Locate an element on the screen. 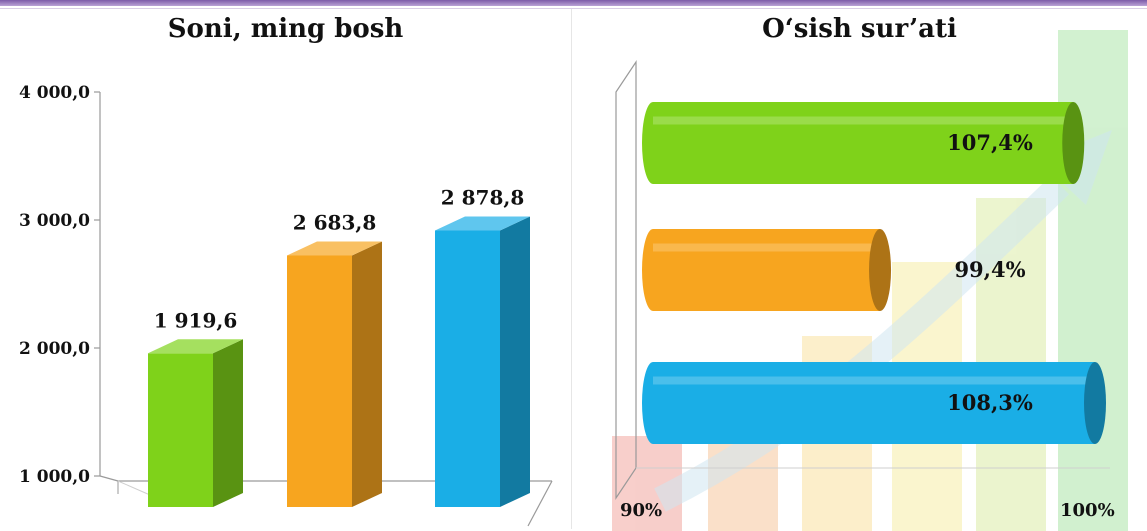 The image size is (1147, 531). panel-divider is located at coordinates (571, 269).